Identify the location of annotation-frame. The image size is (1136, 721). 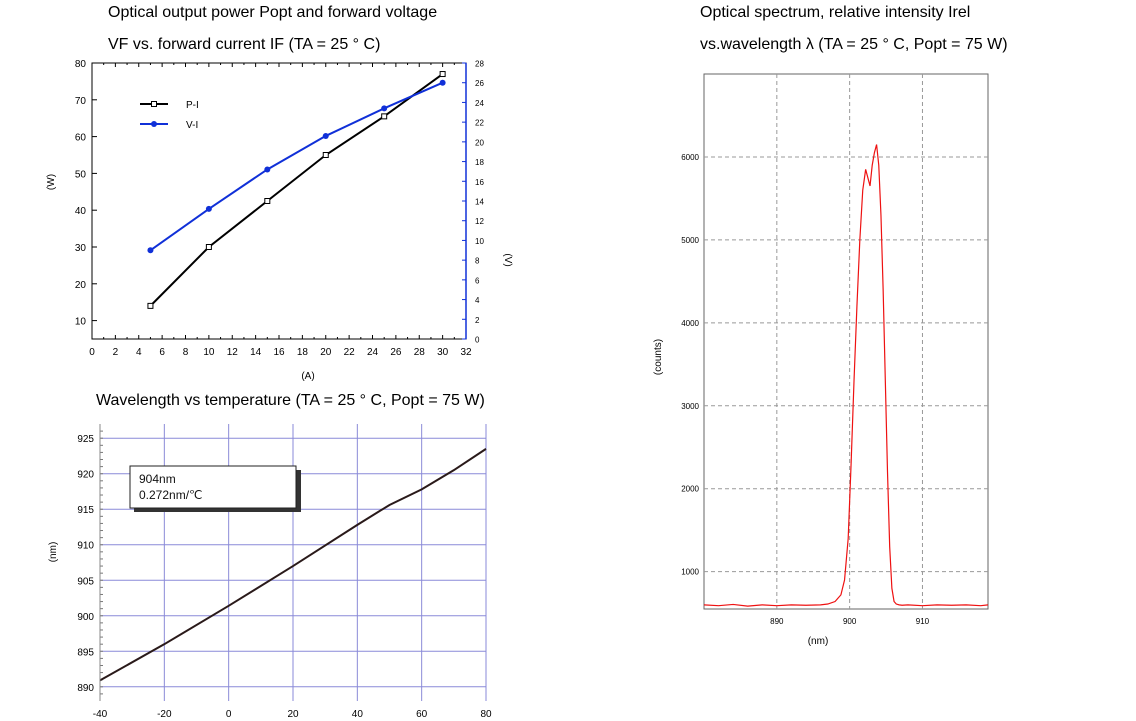
(213, 487).